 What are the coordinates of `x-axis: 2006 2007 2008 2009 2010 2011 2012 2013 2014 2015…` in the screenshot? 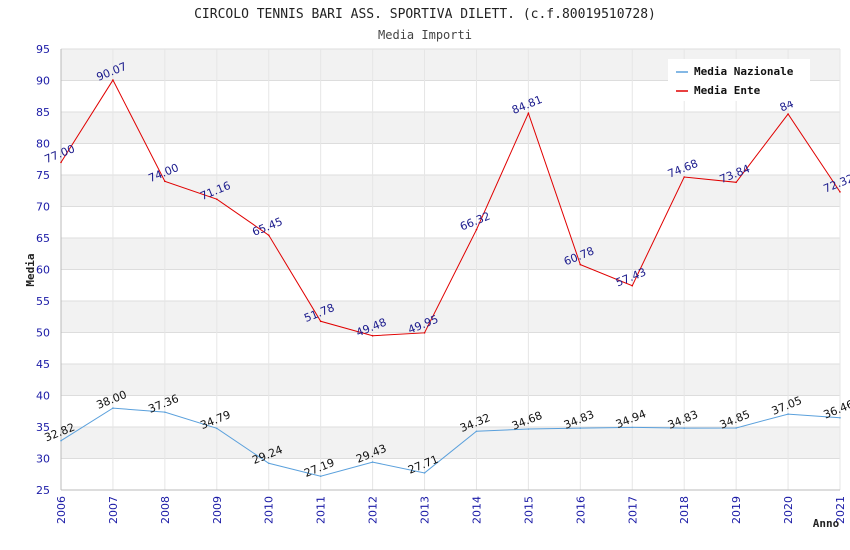 It's located at (451, 510).